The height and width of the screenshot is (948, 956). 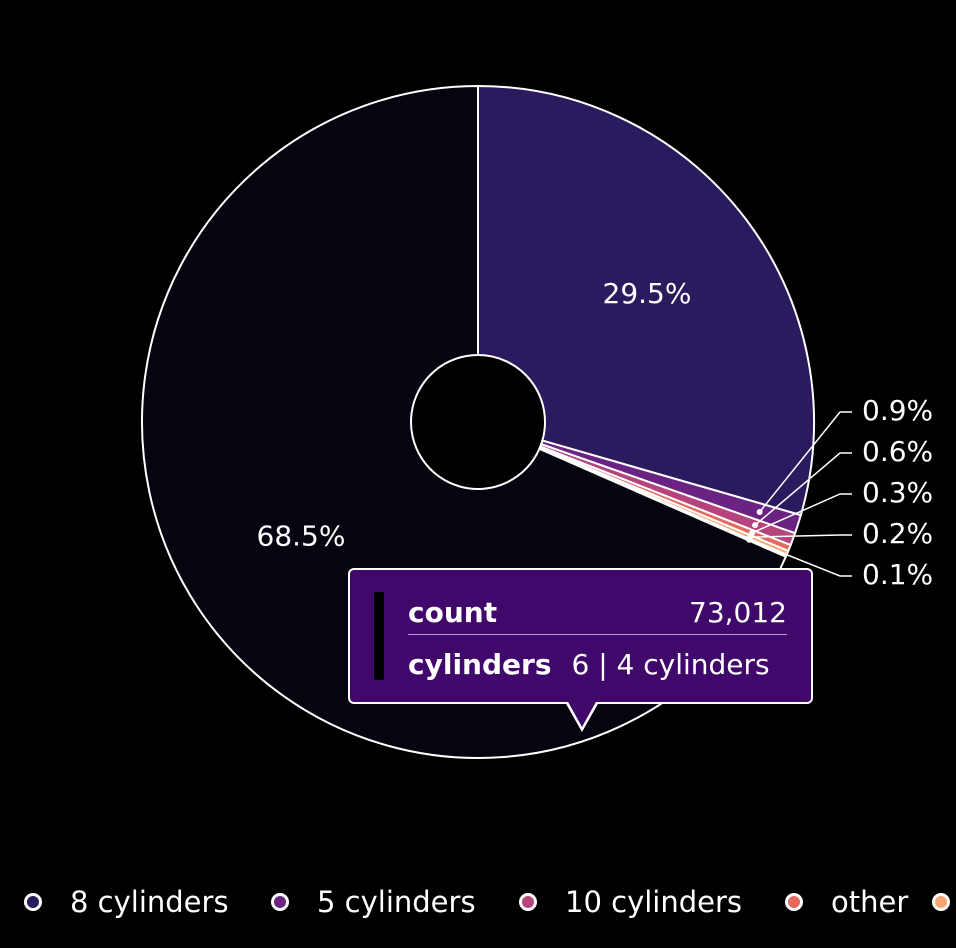 I want to click on tooltip-value-cylinders: 6 | 4 cylinders, so click(x=670, y=664).